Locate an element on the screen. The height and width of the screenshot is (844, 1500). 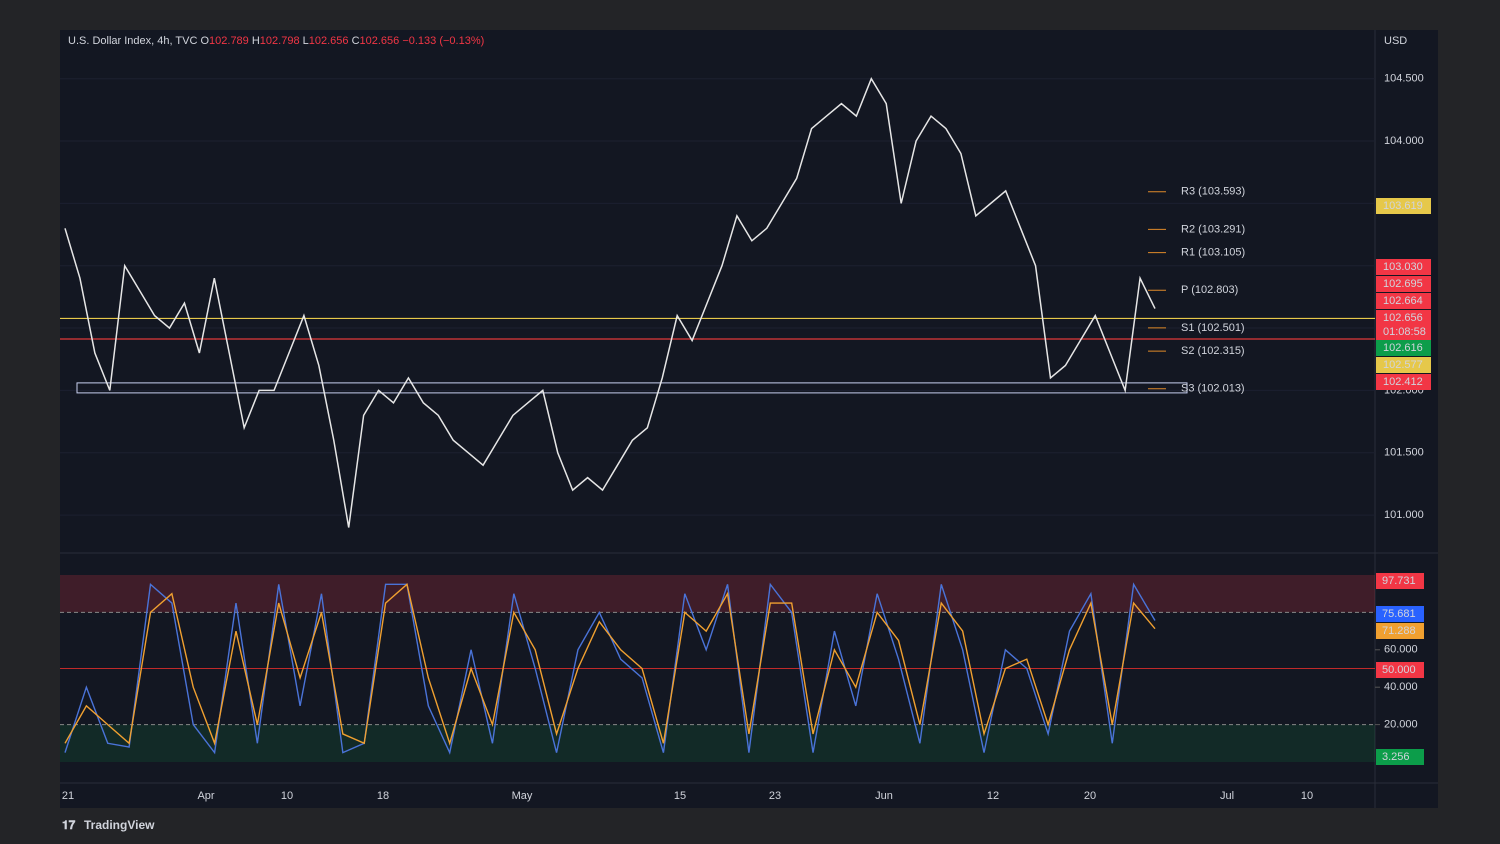
x-tick-label: 18 is located at coordinates (383, 796).